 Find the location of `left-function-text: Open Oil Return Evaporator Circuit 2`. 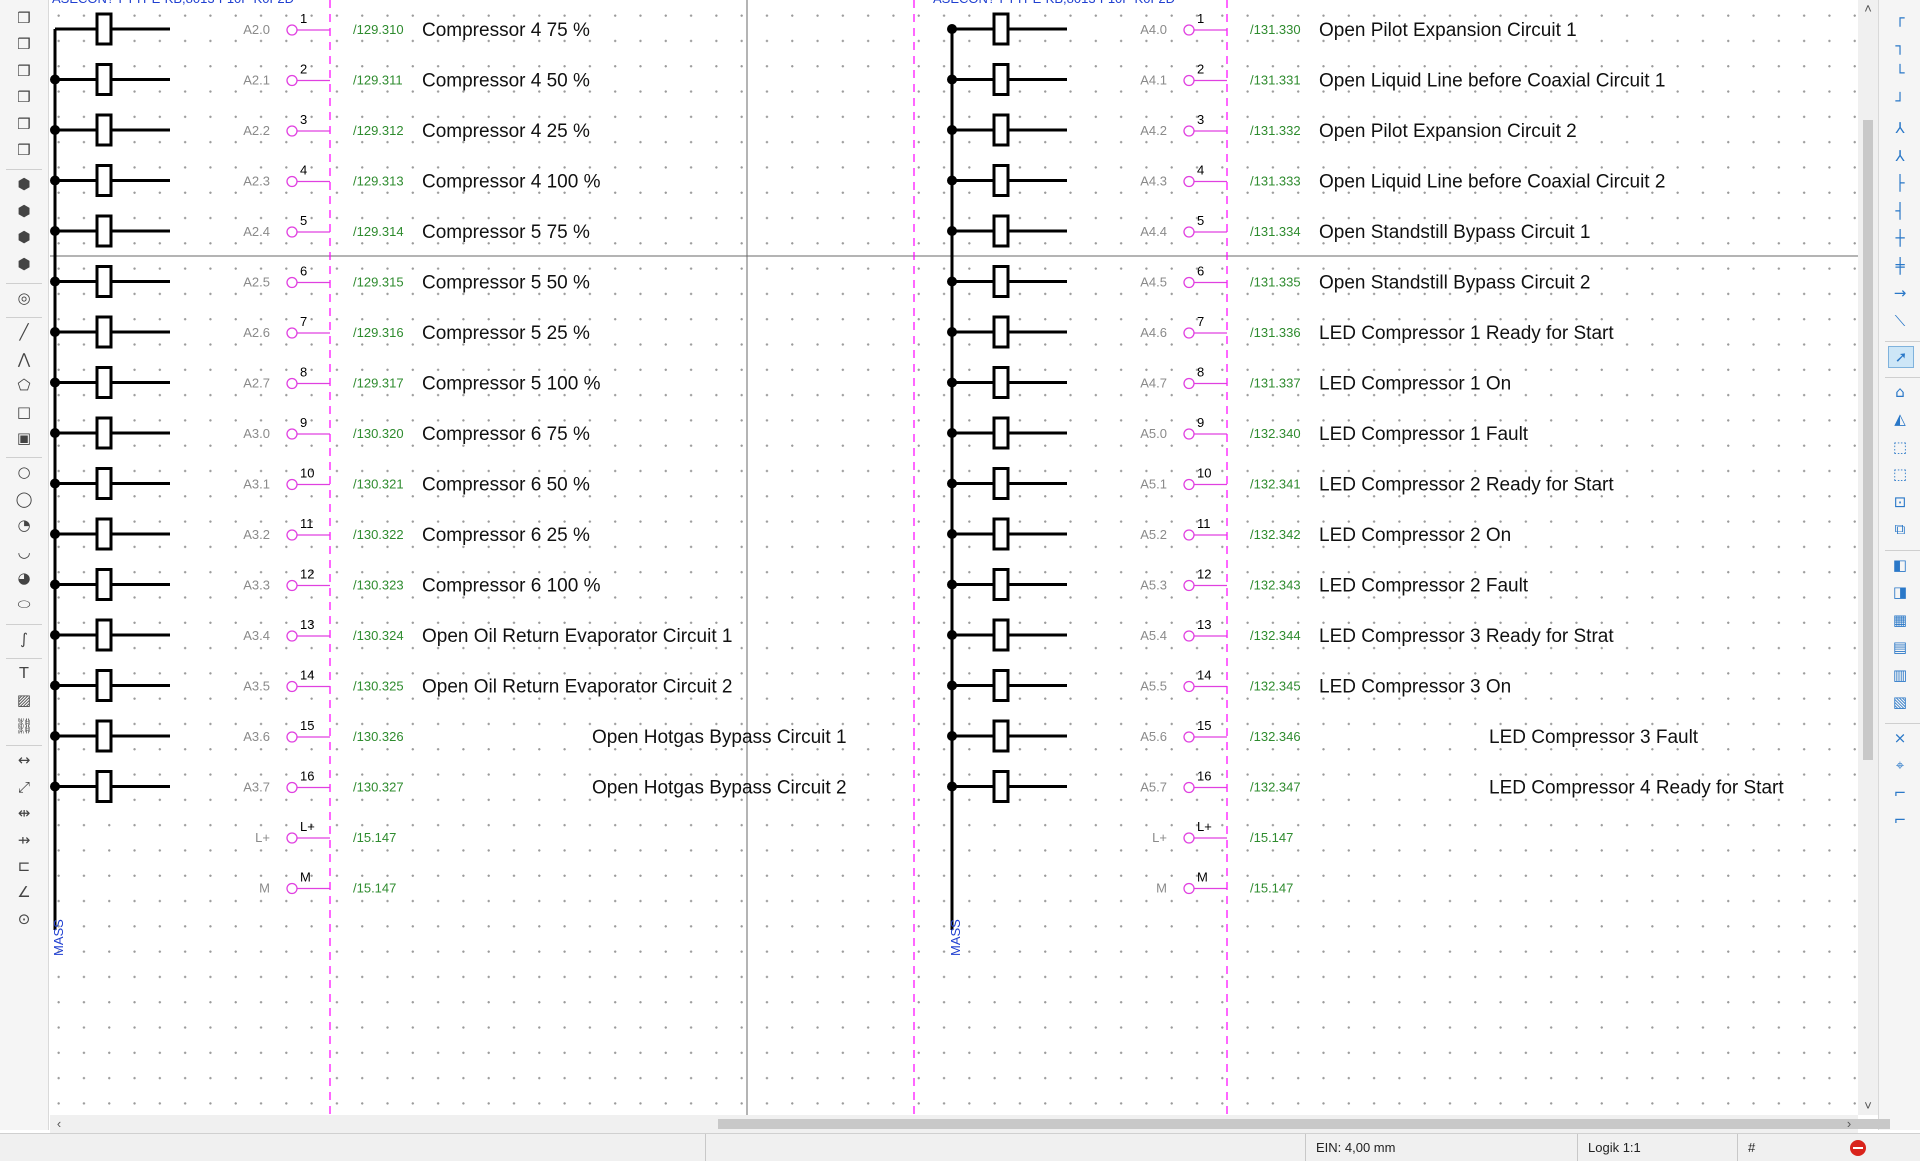

left-function-text: Open Oil Return Evaporator Circuit 2 is located at coordinates (577, 687).